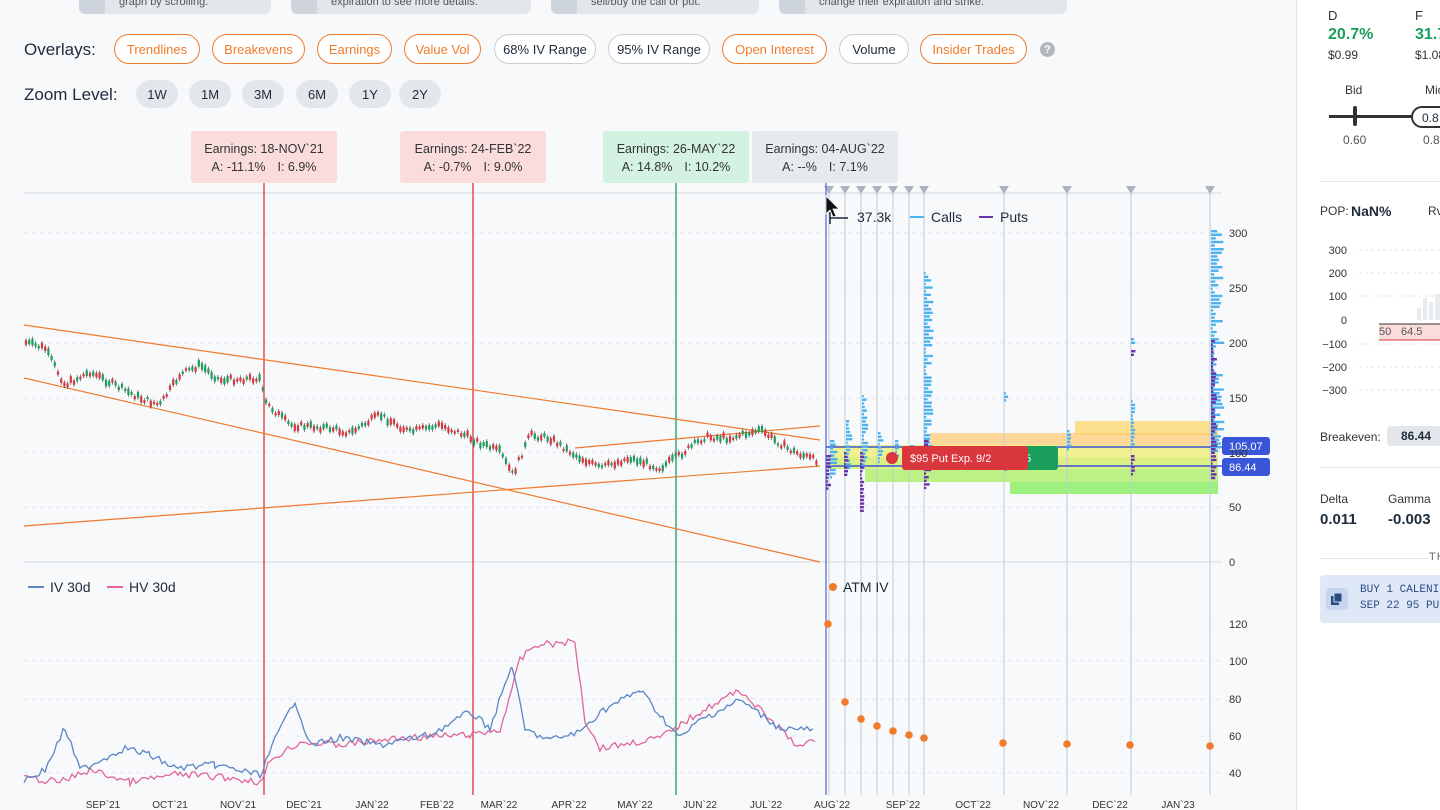  I want to click on pl-chart: 300 200 100 0 −100 −200 −300 50 64.5, so click(1381, 321).